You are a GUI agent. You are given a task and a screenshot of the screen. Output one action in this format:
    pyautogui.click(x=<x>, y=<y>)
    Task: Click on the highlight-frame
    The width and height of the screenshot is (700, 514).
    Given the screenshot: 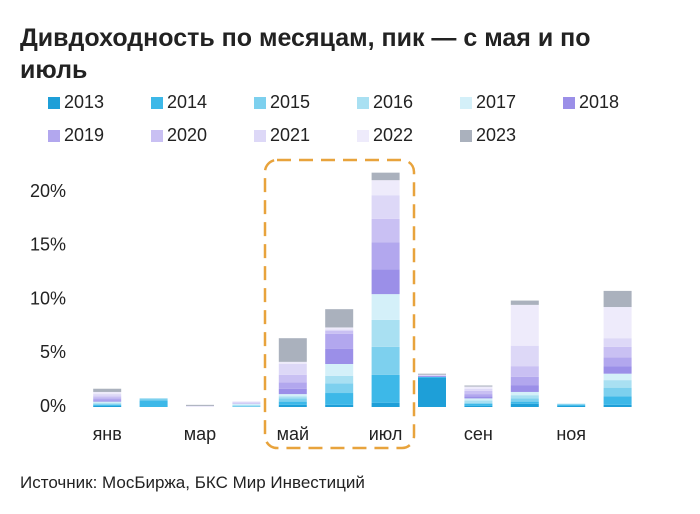 What is the action you would take?
    pyautogui.click(x=339, y=304)
    